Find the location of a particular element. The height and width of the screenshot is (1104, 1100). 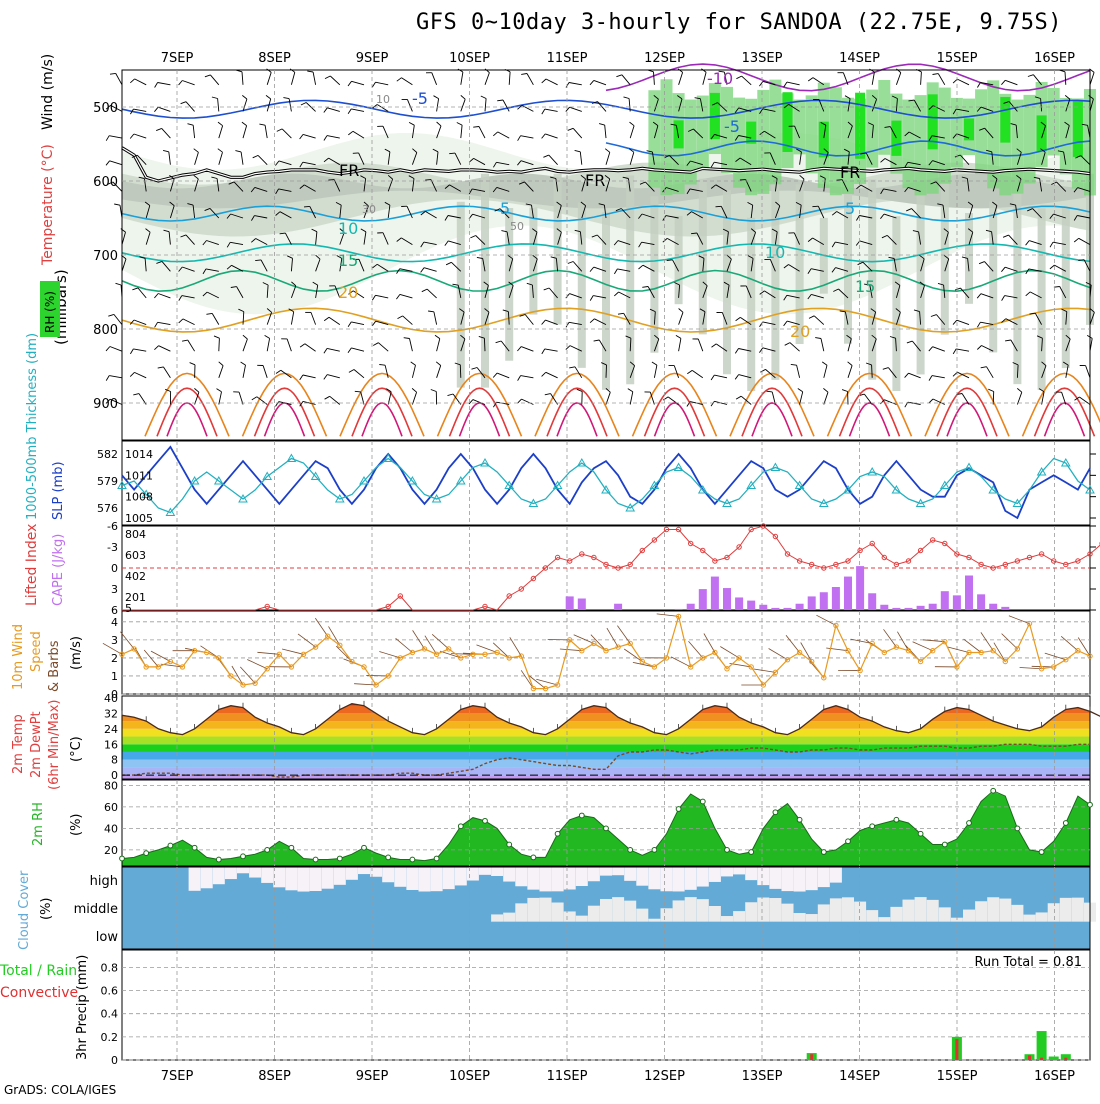

bottom-date-8: 15SEP is located at coordinates (957, 1076).